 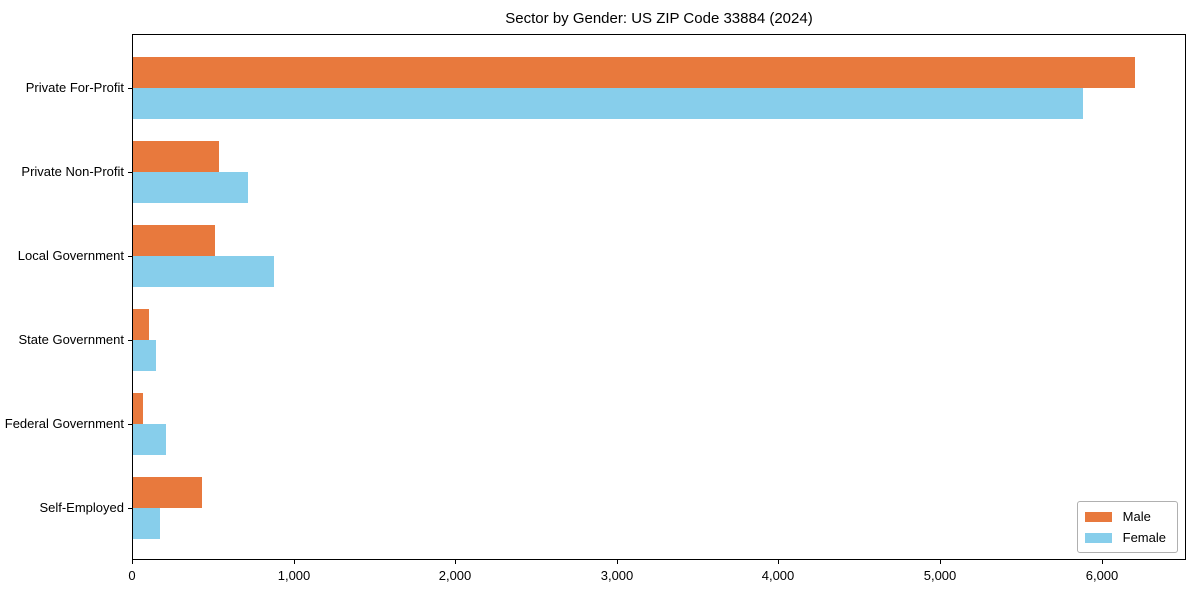 What do you see at coordinates (144, 355) in the screenshot?
I see `bar-female-state-government` at bounding box center [144, 355].